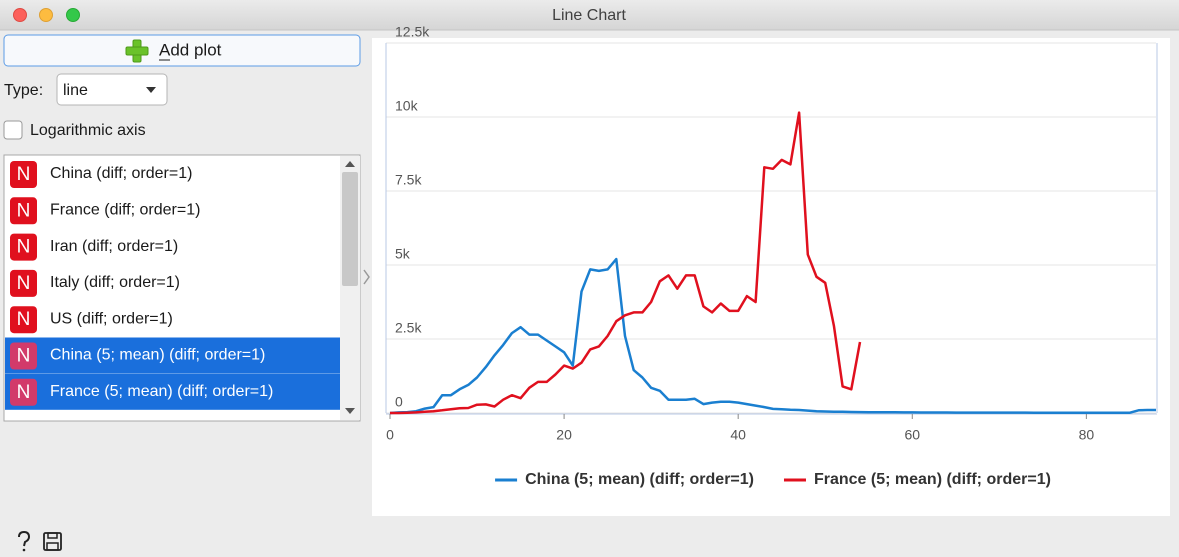 This screenshot has height=557, width=1179. Describe the element at coordinates (121, 173) in the screenshot. I see `variable-name: China (diff; order=1)` at that location.